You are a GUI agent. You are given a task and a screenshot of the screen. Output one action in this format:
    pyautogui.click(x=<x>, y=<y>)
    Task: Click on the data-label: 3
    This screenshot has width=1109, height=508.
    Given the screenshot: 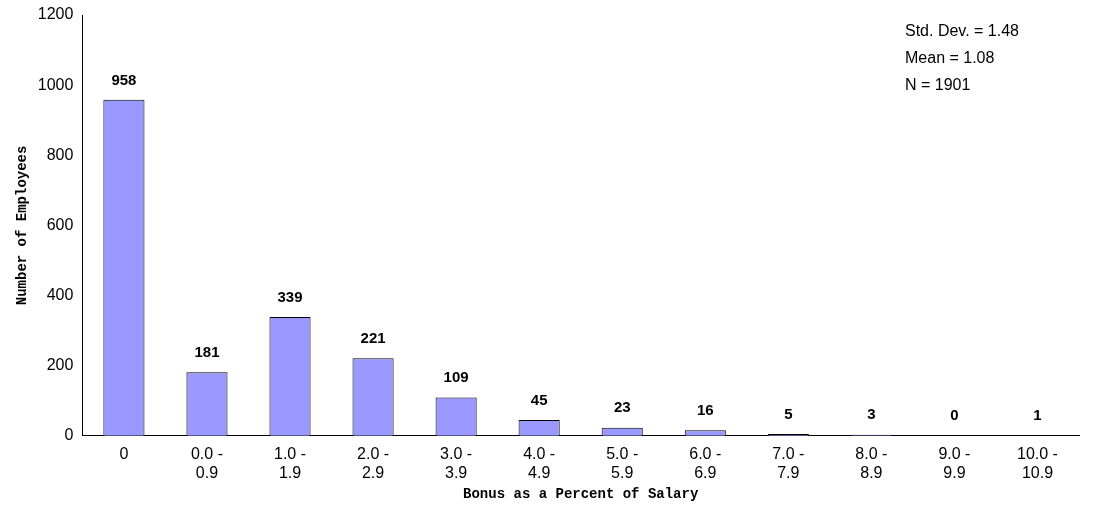 What is the action you would take?
    pyautogui.click(x=871, y=414)
    